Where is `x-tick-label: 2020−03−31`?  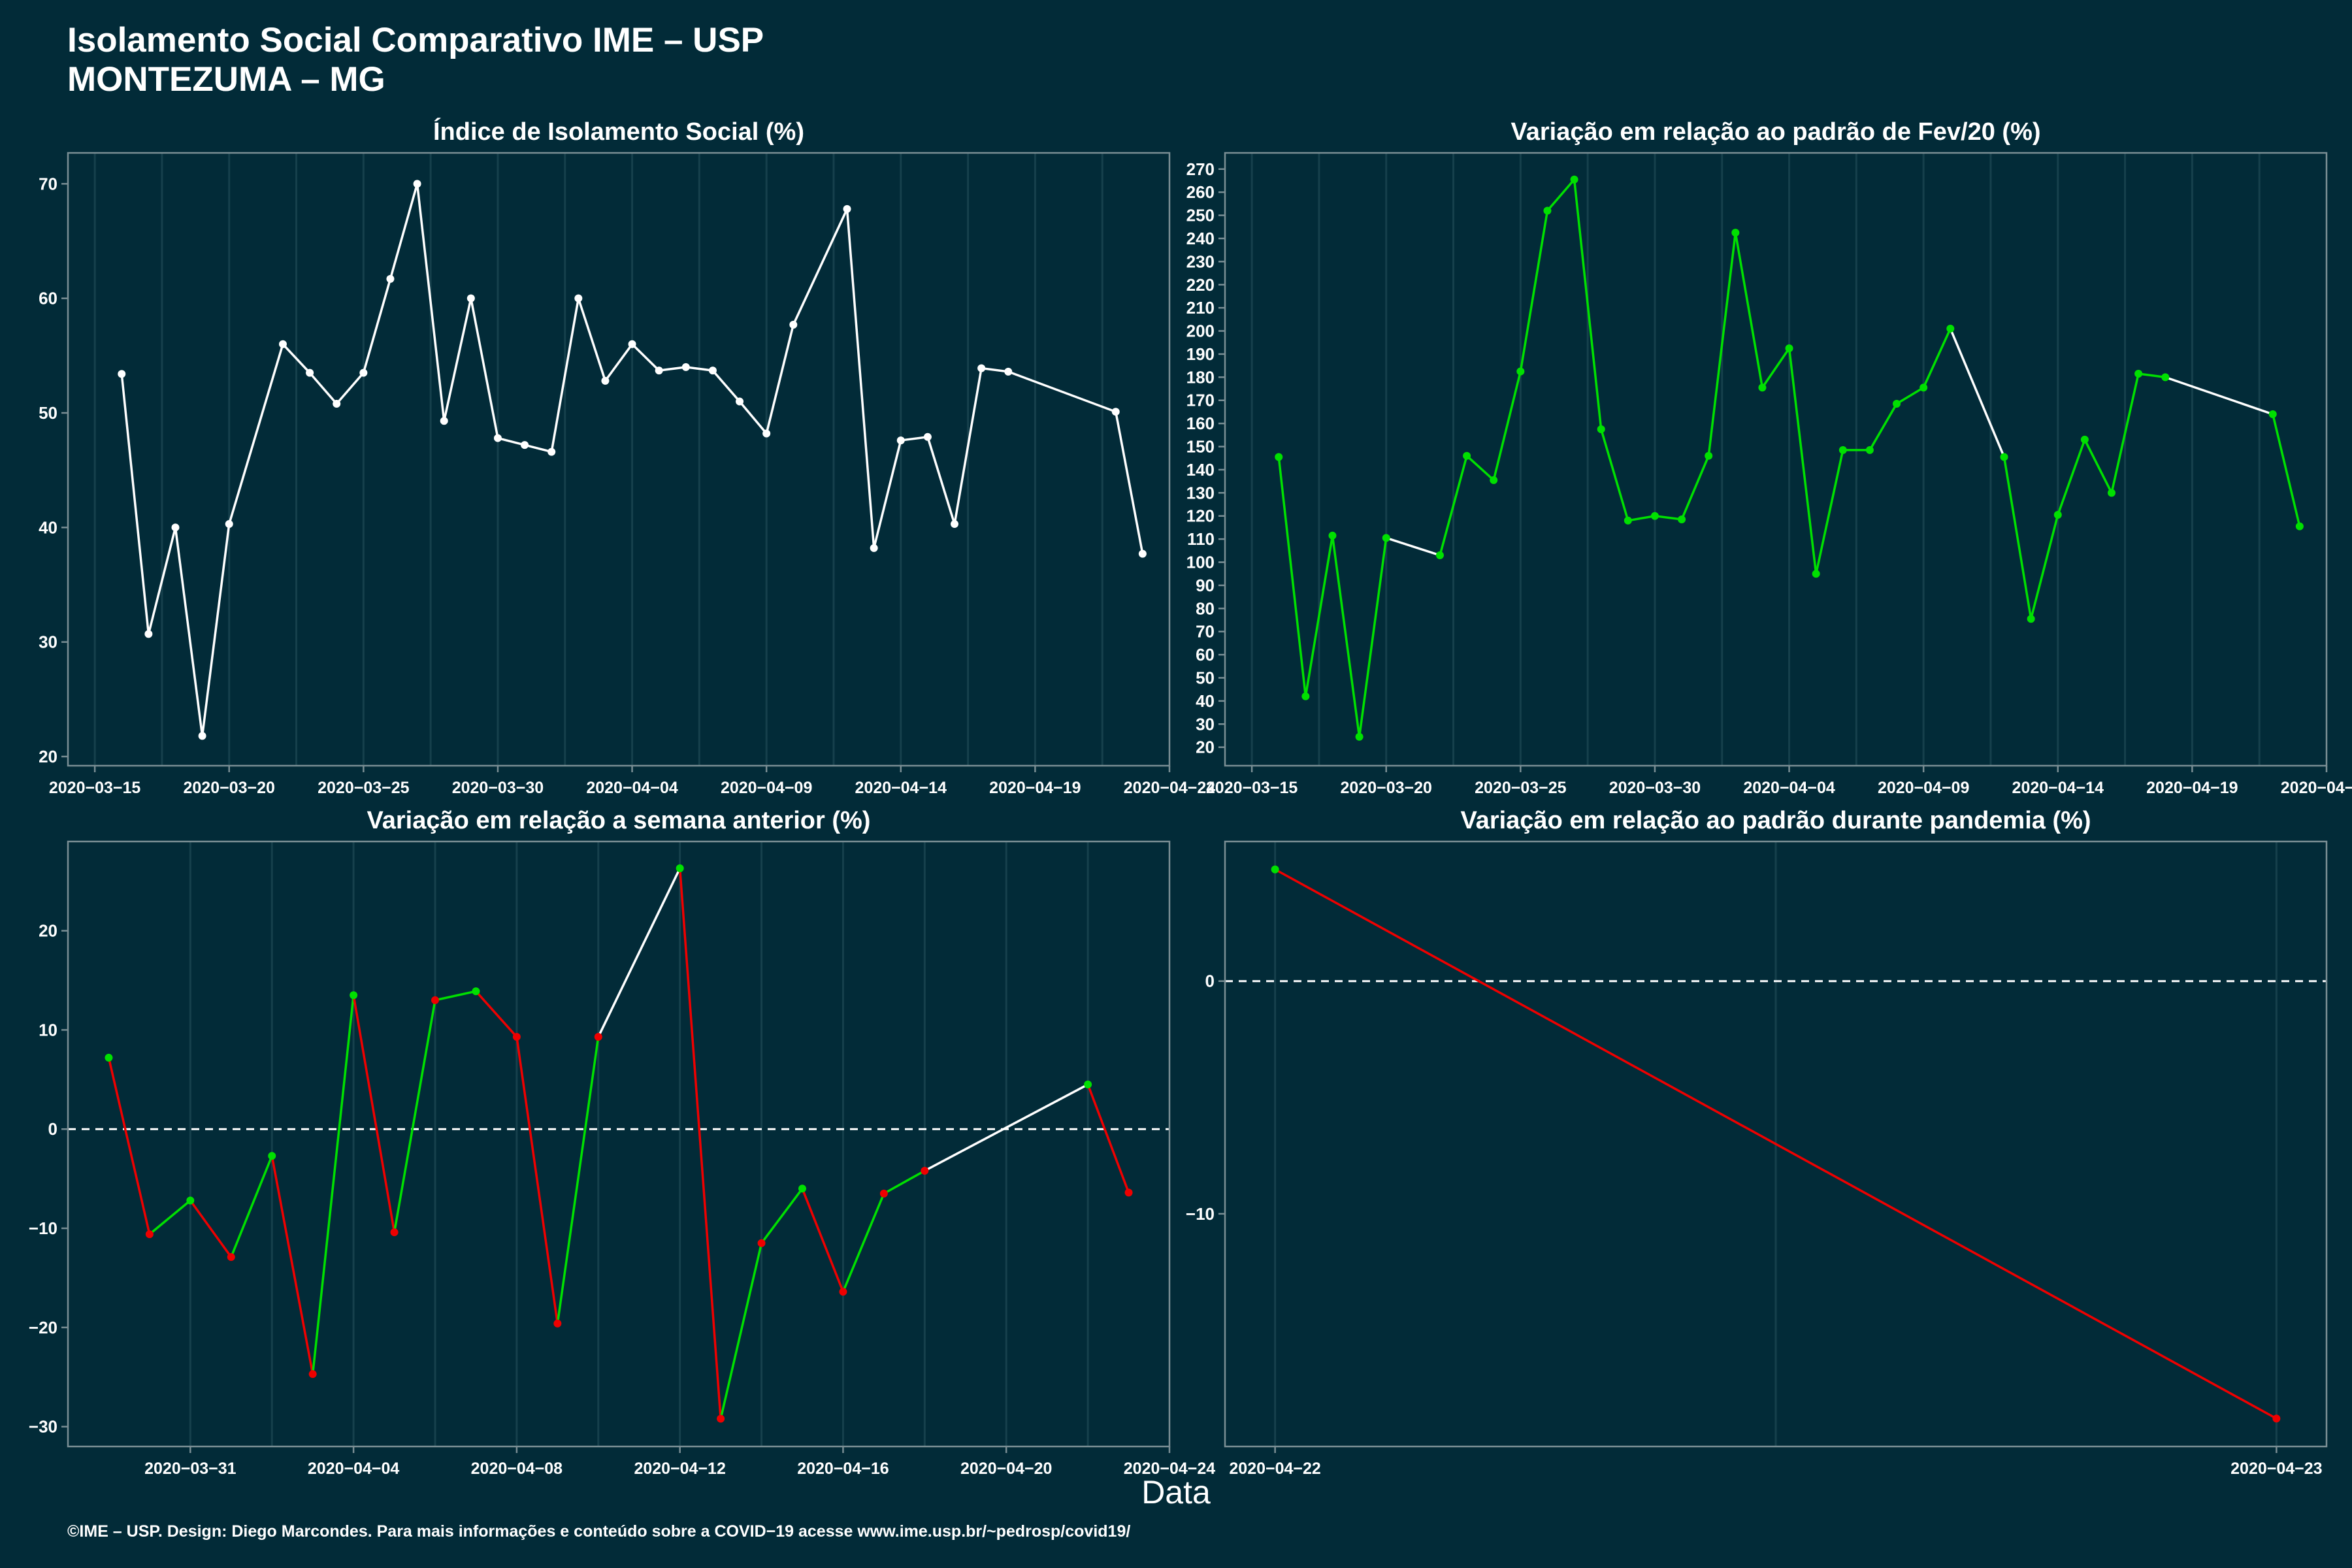
x-tick-label: 2020−03−31 is located at coordinates (190, 1469).